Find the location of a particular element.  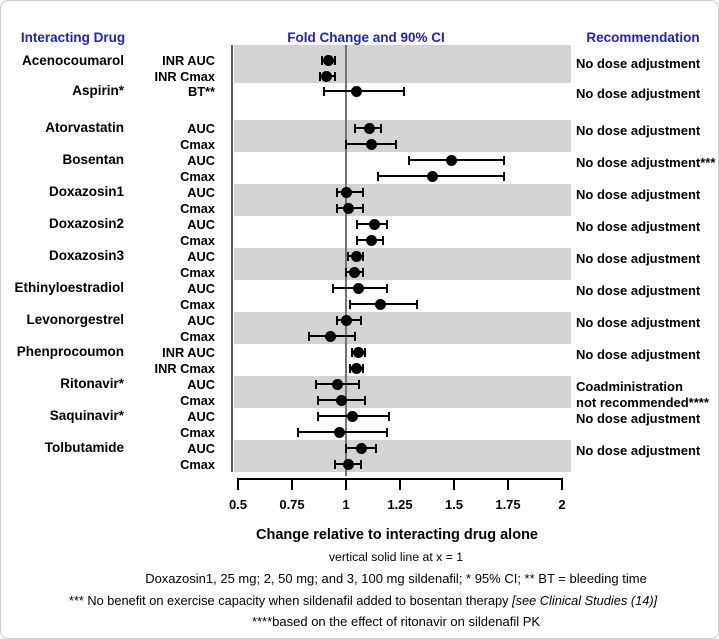

footnote-reference-line-text: vertical solid line at x = 1 is located at coordinates (396, 557).